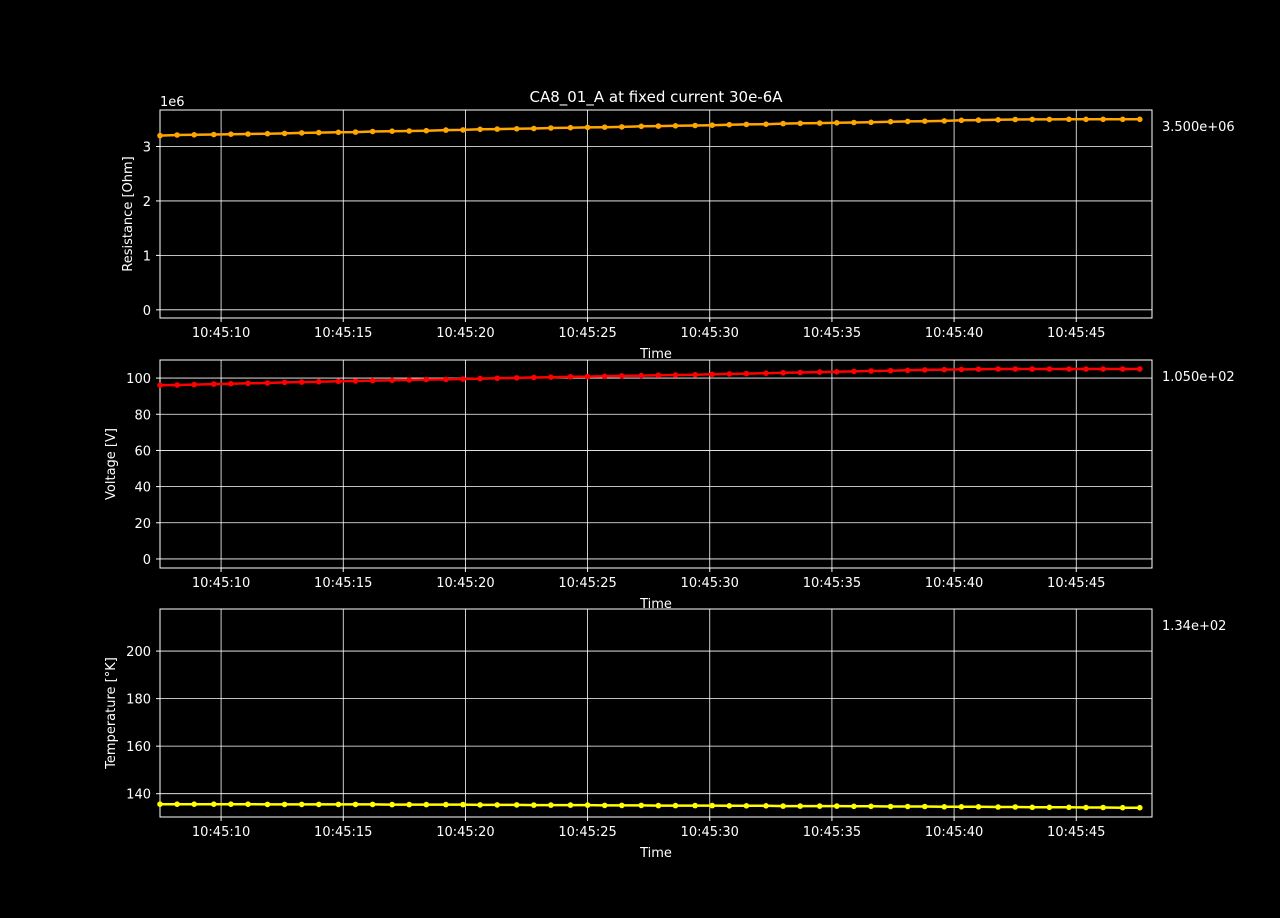 This screenshot has height=918, width=1280. What do you see at coordinates (1198, 377) in the screenshot?
I see `last-value-label: 1.050e+02` at bounding box center [1198, 377].